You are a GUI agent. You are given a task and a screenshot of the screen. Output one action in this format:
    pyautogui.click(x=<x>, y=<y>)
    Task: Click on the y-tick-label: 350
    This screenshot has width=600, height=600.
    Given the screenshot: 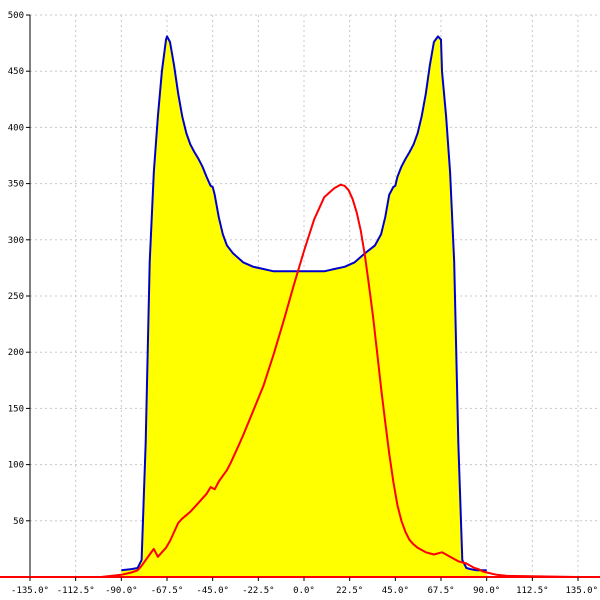 What is the action you would take?
    pyautogui.click(x=16, y=185)
    